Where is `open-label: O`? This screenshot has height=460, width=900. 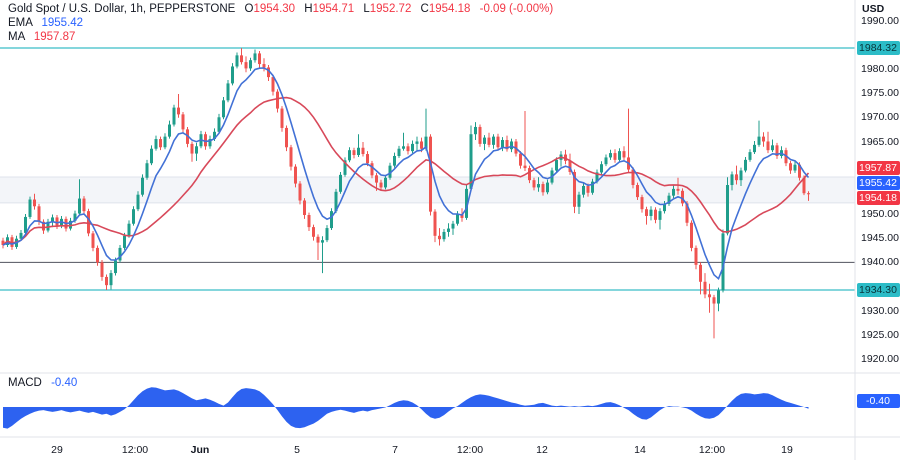 open-label: O is located at coordinates (249, 9).